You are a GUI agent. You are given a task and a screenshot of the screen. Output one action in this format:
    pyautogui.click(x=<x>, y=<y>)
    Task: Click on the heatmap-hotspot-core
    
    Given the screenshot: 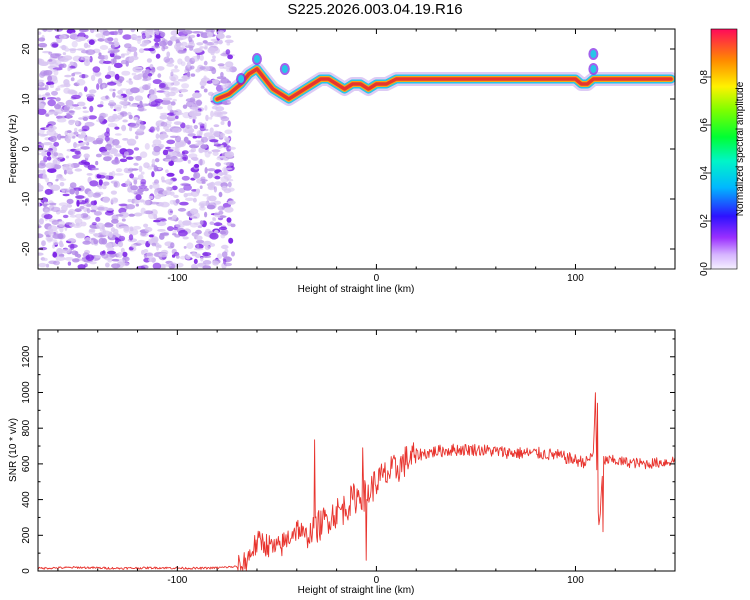 What is the action you would take?
    pyautogui.click(x=241, y=79)
    